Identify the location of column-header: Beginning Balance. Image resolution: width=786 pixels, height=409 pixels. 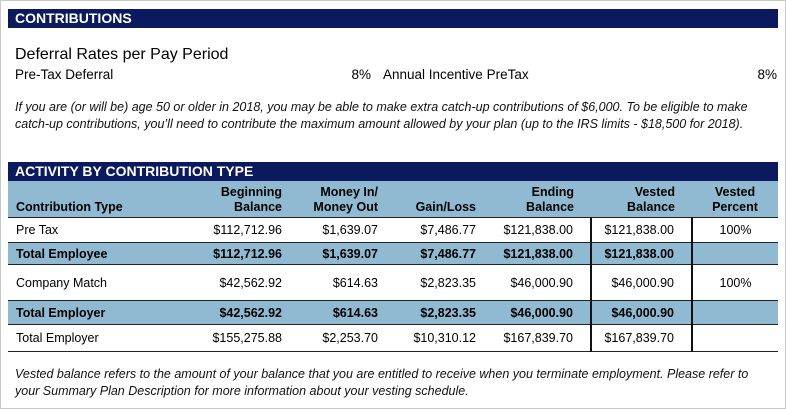
(245, 199).